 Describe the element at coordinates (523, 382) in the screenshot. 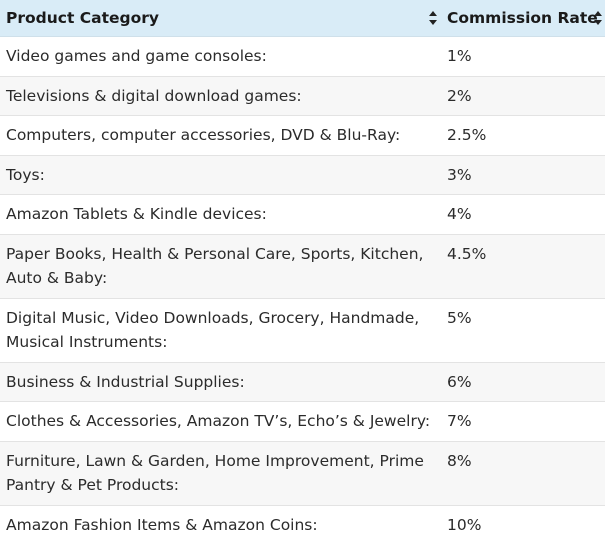

I see `rate-cell: 6%` at that location.